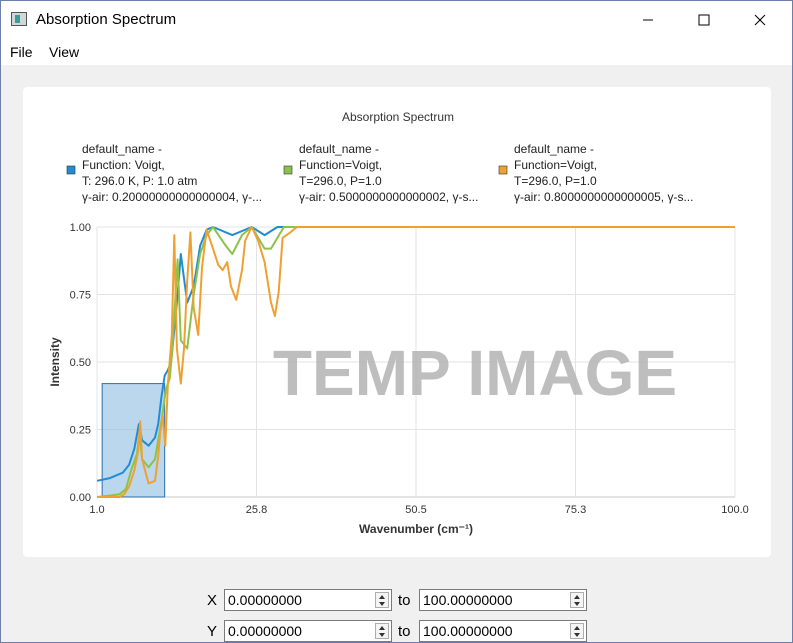 This screenshot has height=643, width=793. What do you see at coordinates (468, 631) in the screenshot?
I see `y-max-value: 100.00000000` at bounding box center [468, 631].